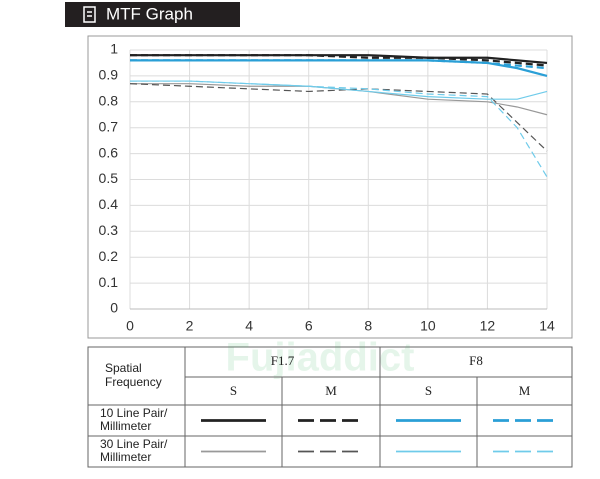 Image resolution: width=600 pixels, height=479 pixels. I want to click on y-tick-label: 0.2, so click(109, 256).